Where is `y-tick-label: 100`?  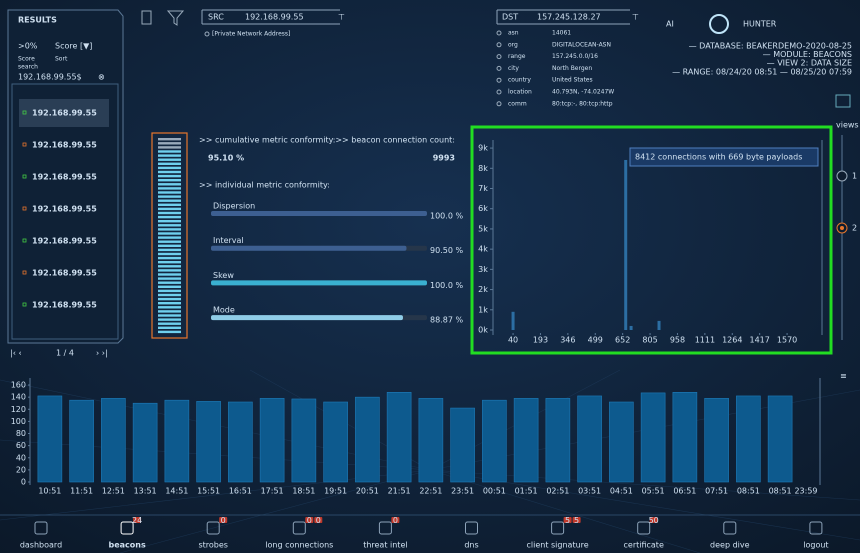
y-tick-label: 100 is located at coordinates (18, 421).